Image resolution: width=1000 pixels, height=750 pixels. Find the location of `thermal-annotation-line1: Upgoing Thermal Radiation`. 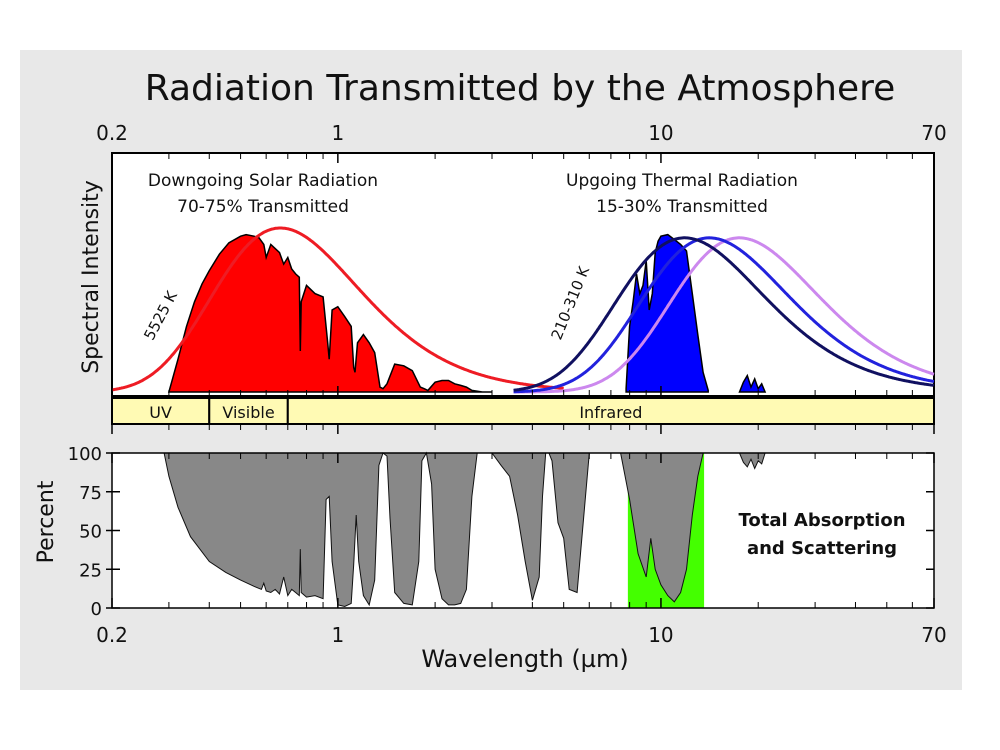

thermal-annotation-line1: Upgoing Thermal Radiation is located at coordinates (682, 181).